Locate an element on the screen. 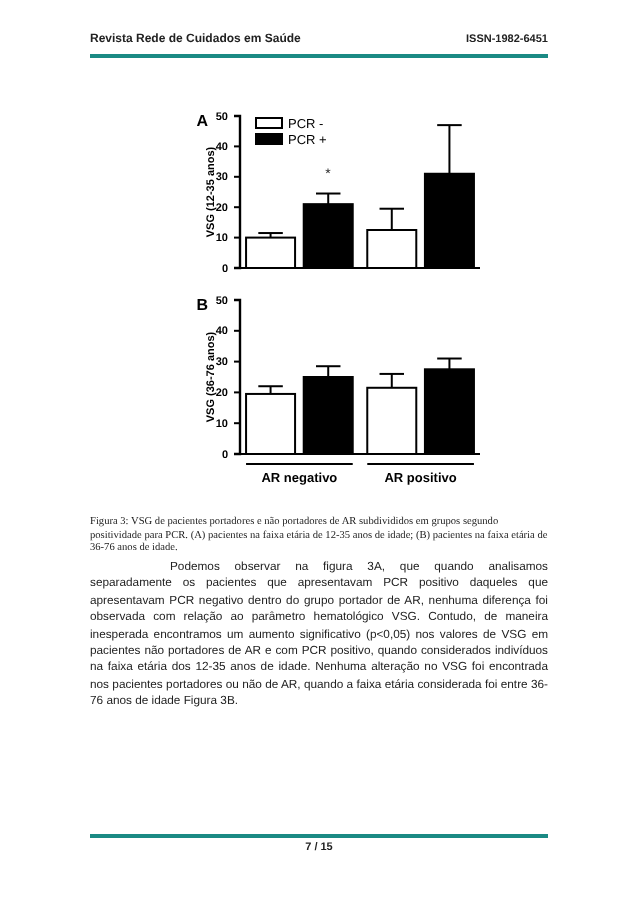 This screenshot has width=640, height=906. chart-title: A is located at coordinates (202, 121).